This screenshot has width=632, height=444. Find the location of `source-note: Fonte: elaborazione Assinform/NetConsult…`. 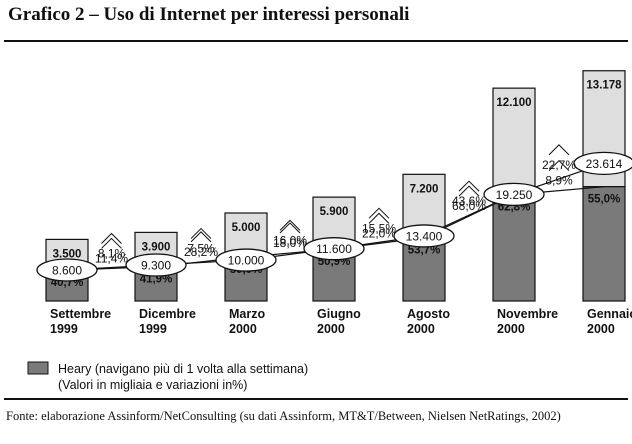

source-note: Fonte: elaborazione Assinform/NetConsult… is located at coordinates (283, 416).